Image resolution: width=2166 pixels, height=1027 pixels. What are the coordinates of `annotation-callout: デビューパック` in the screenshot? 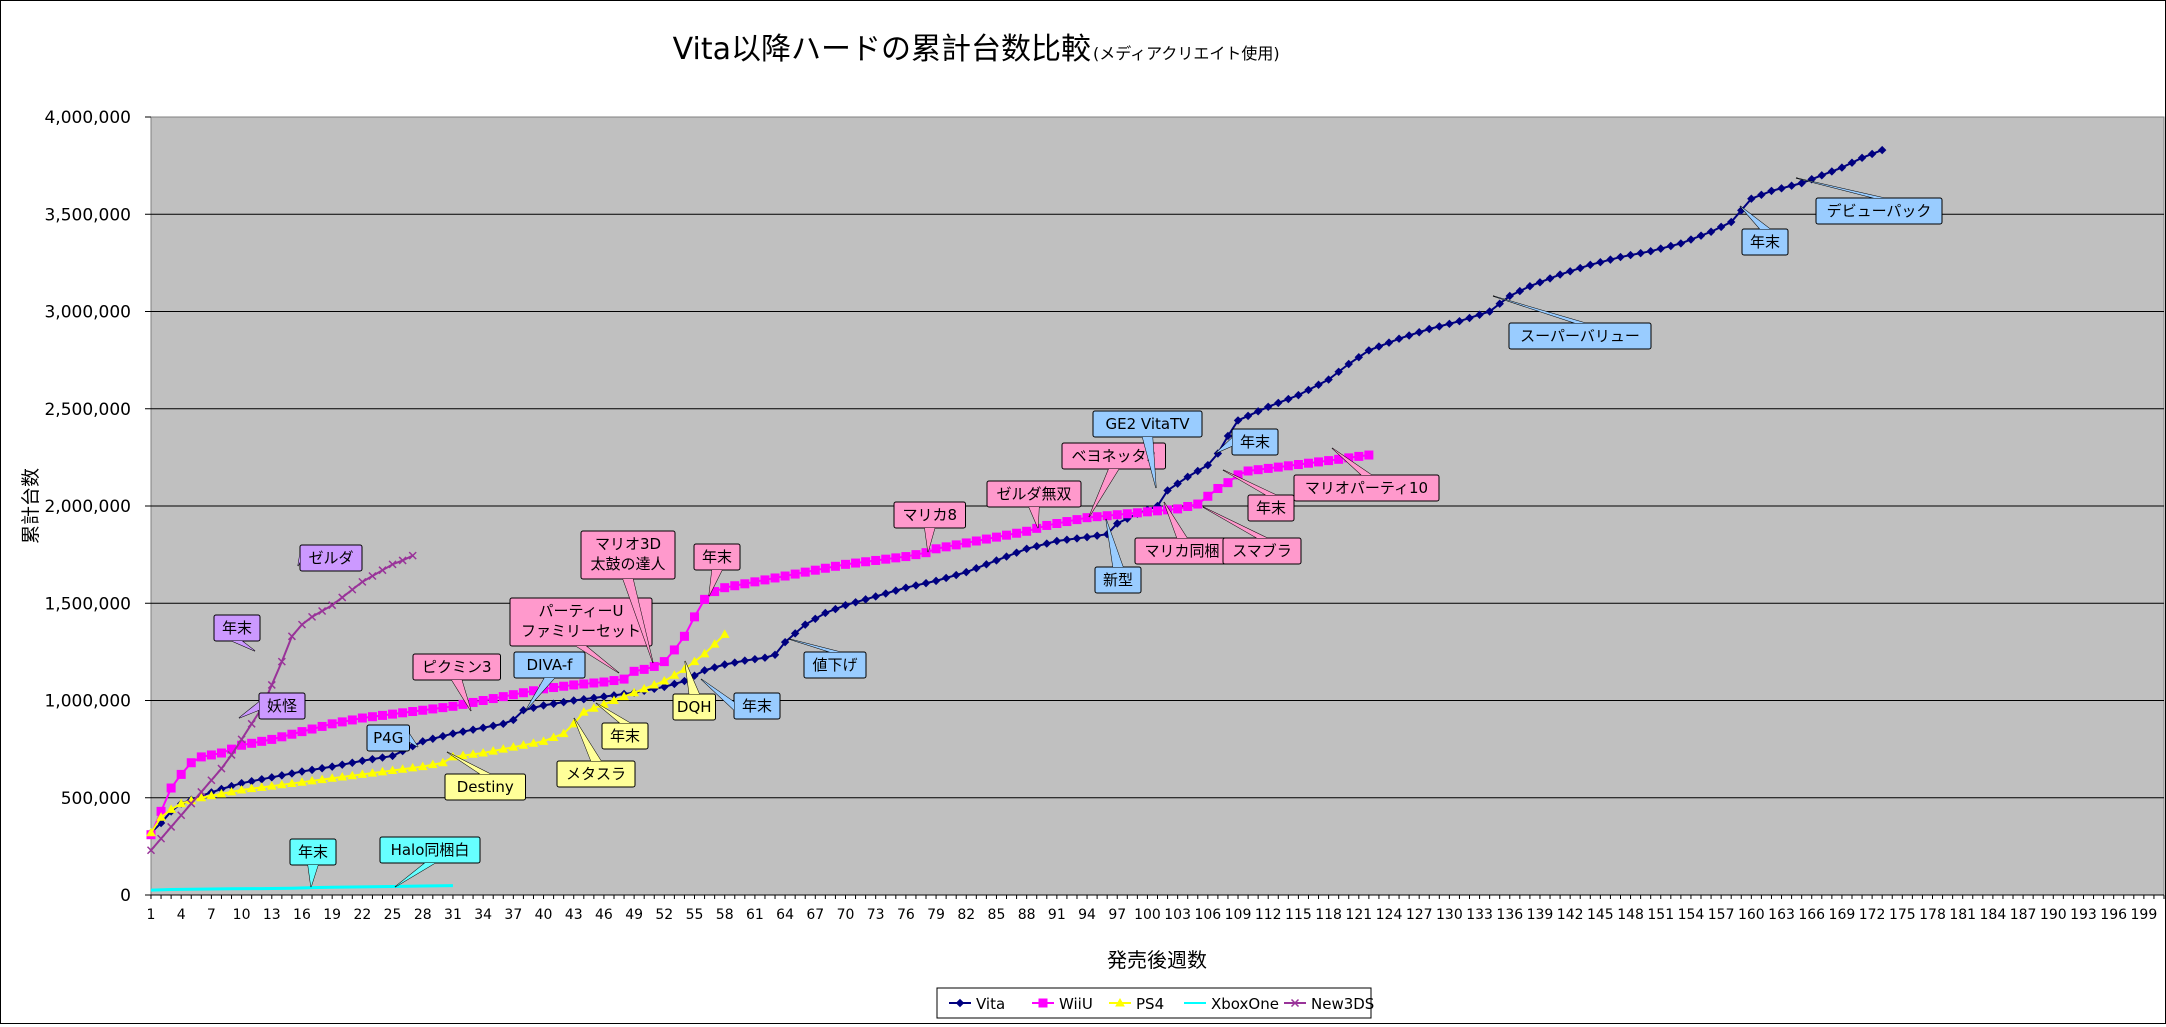 It's located at (1869, 201).